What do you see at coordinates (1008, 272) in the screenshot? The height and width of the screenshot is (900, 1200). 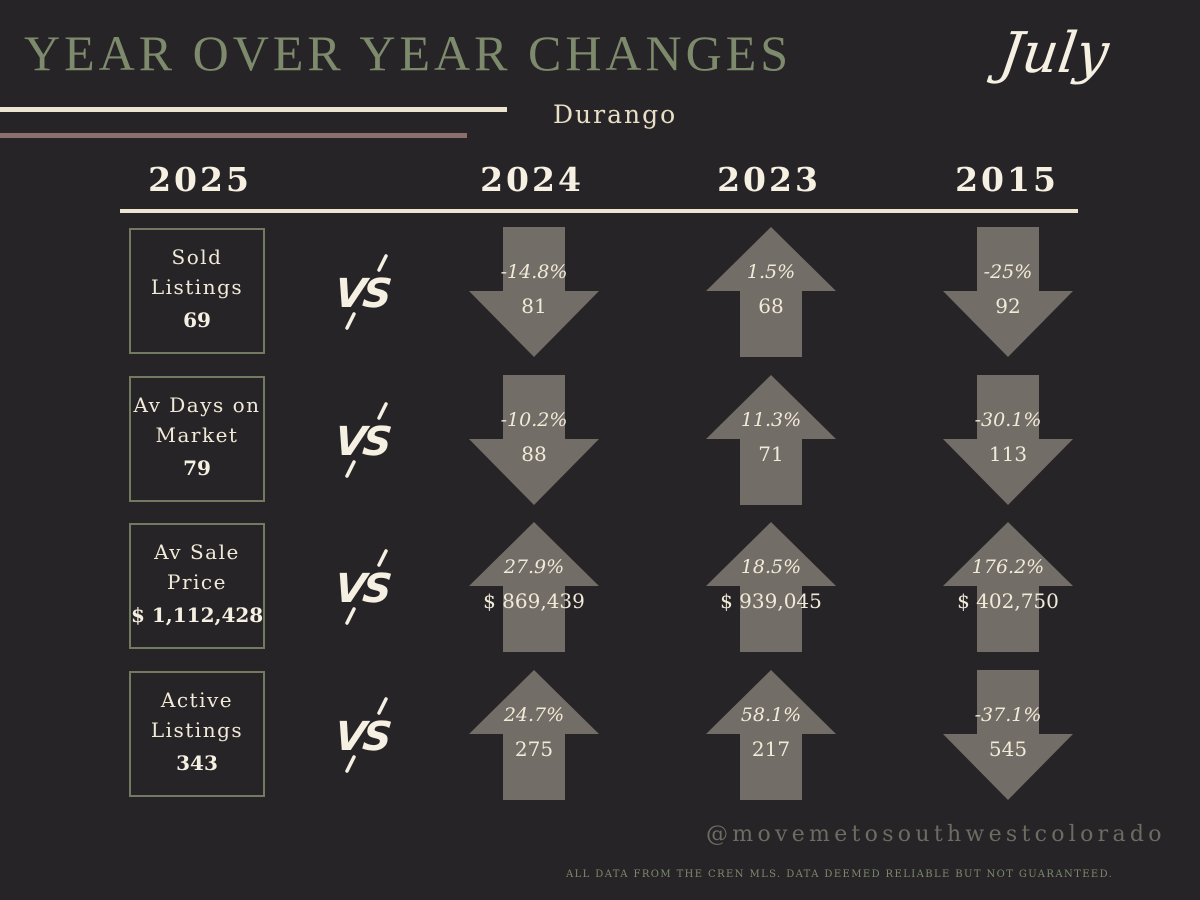 I see `change-percent: -25%` at bounding box center [1008, 272].